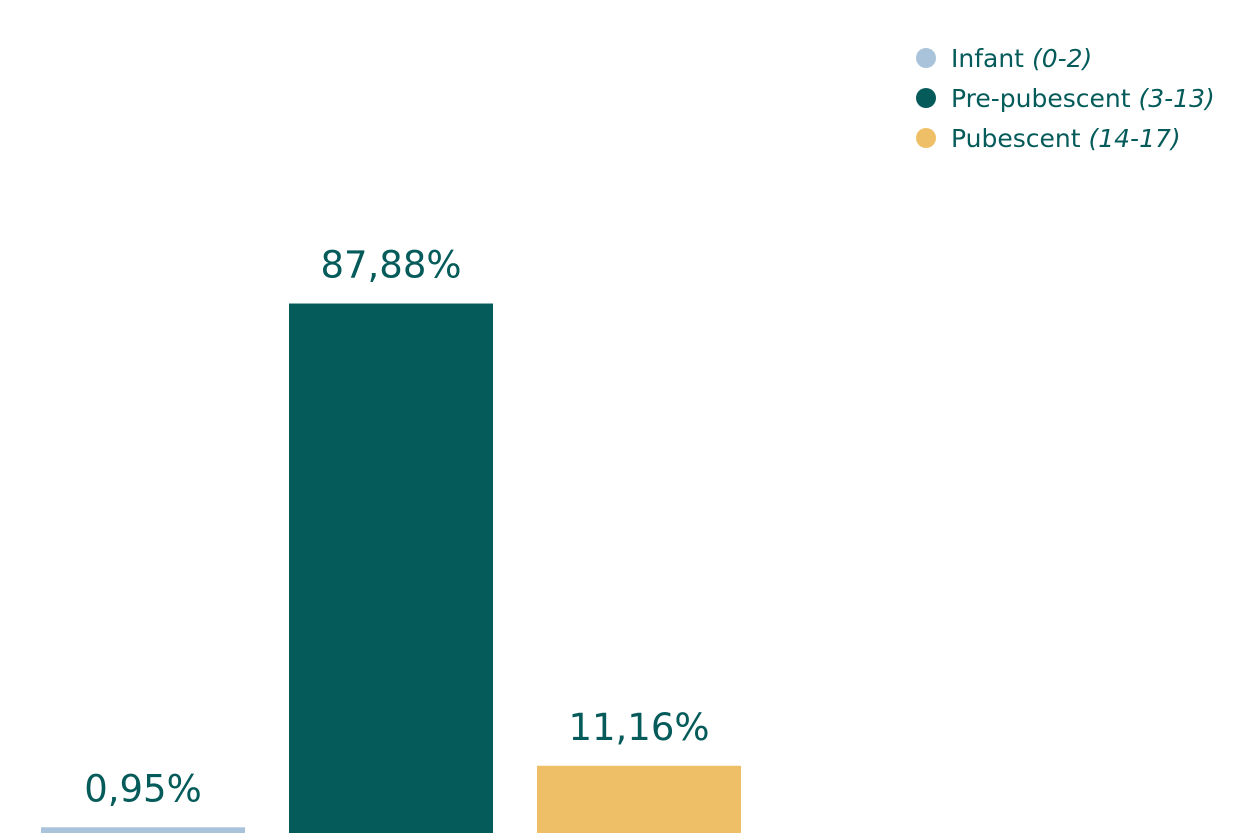 This screenshot has width=1250, height=833. I want to click on legend-label-pre-pubescent: Pre-pubescent, so click(1041, 98).